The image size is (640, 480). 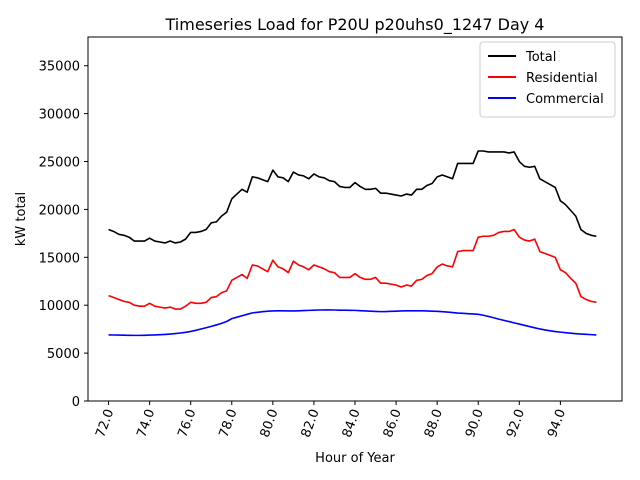 I want to click on series-line-residential, so click(x=352, y=269).